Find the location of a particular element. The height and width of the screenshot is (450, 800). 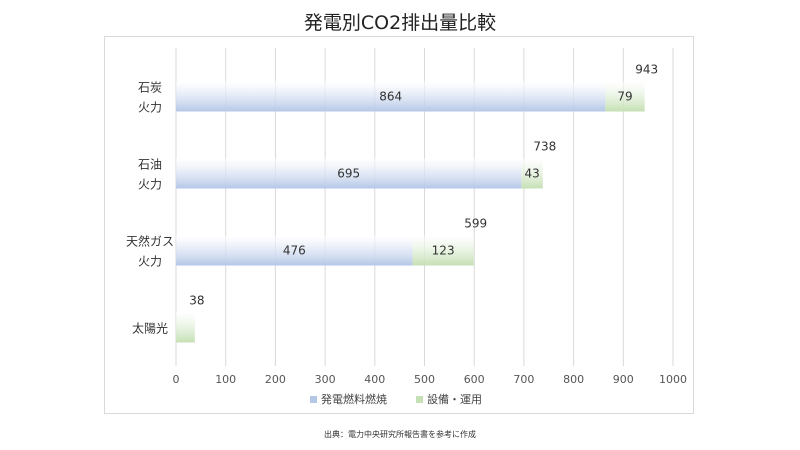

total-value-label: 738 is located at coordinates (544, 147).